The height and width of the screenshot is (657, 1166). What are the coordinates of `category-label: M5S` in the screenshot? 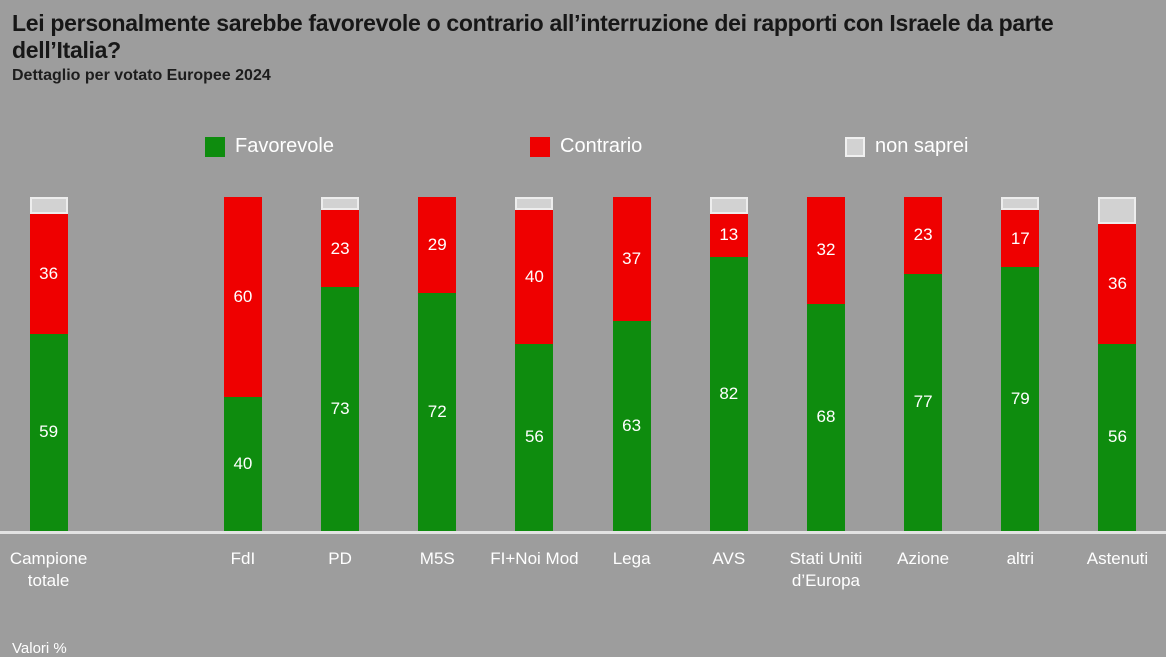 It's located at (437, 558).